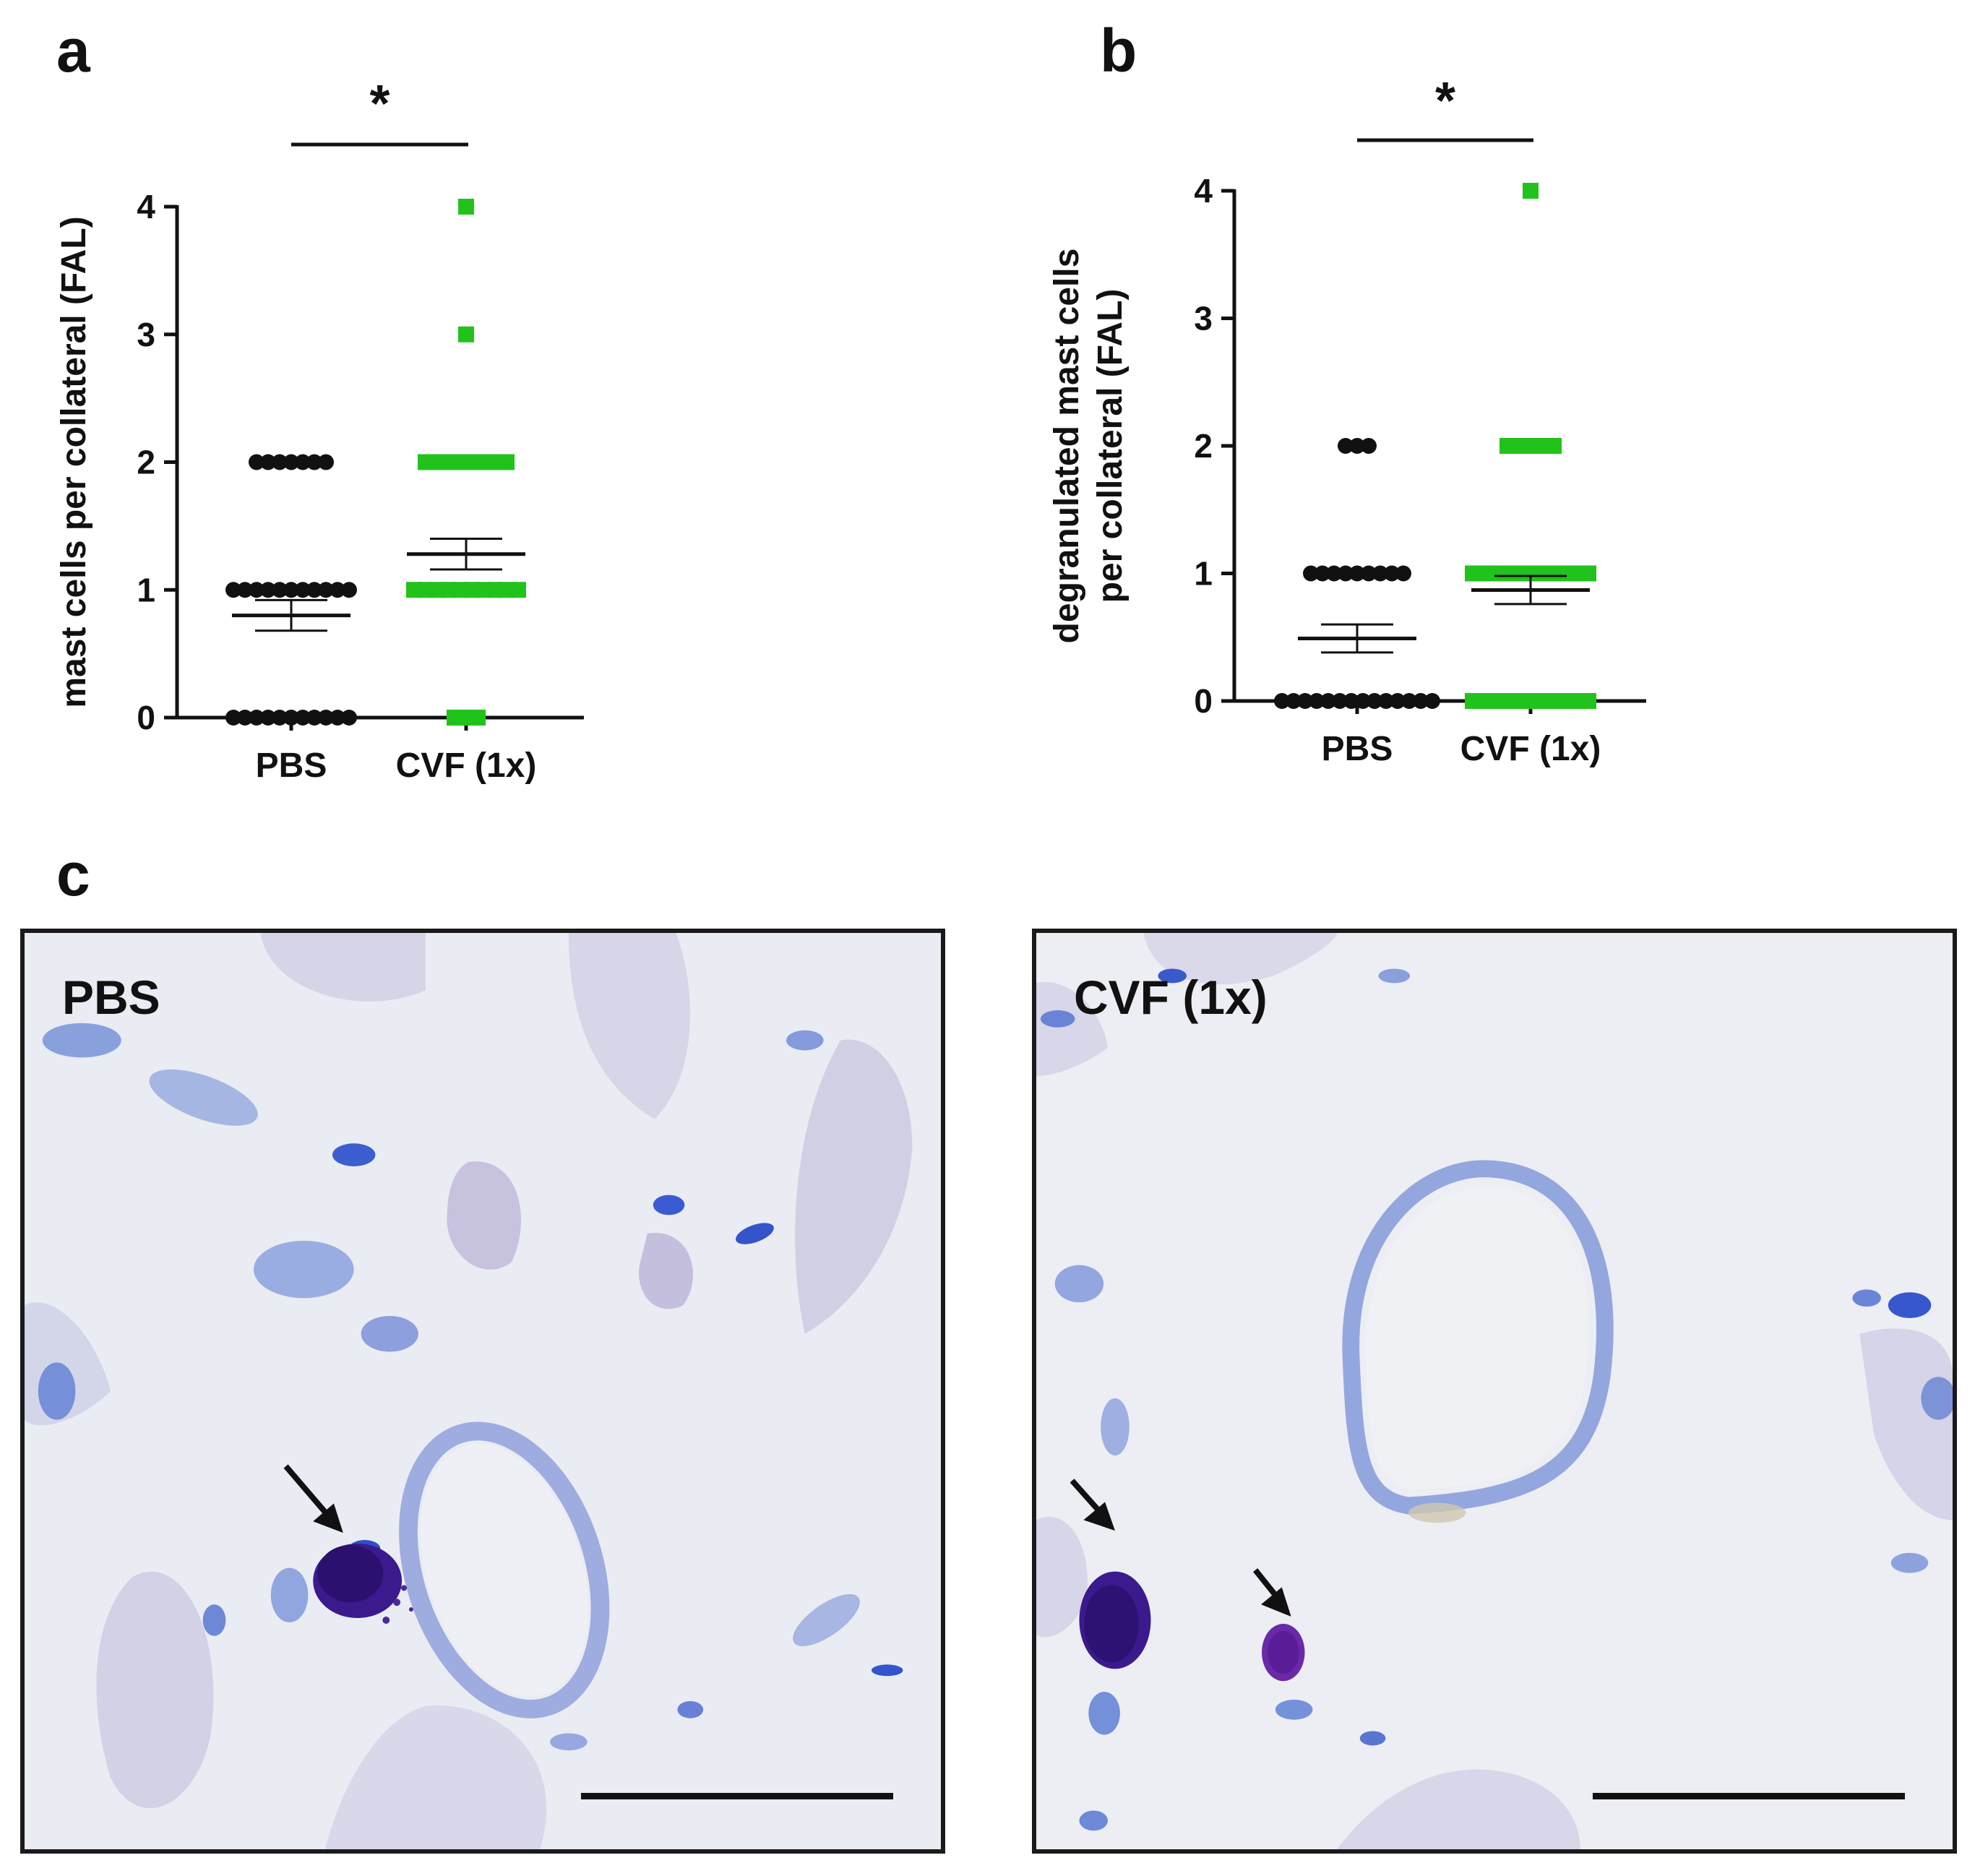  What do you see at coordinates (73, 874) in the screenshot?
I see `panel-label-c: c` at bounding box center [73, 874].